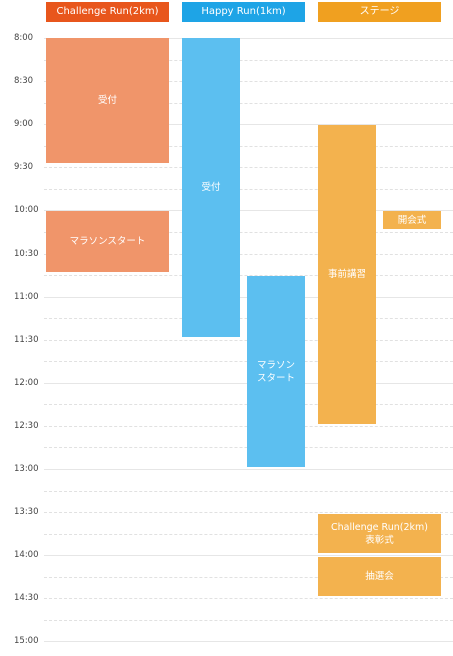  Describe the element at coordinates (26, 425) in the screenshot. I see `time-label: 12:30` at that location.